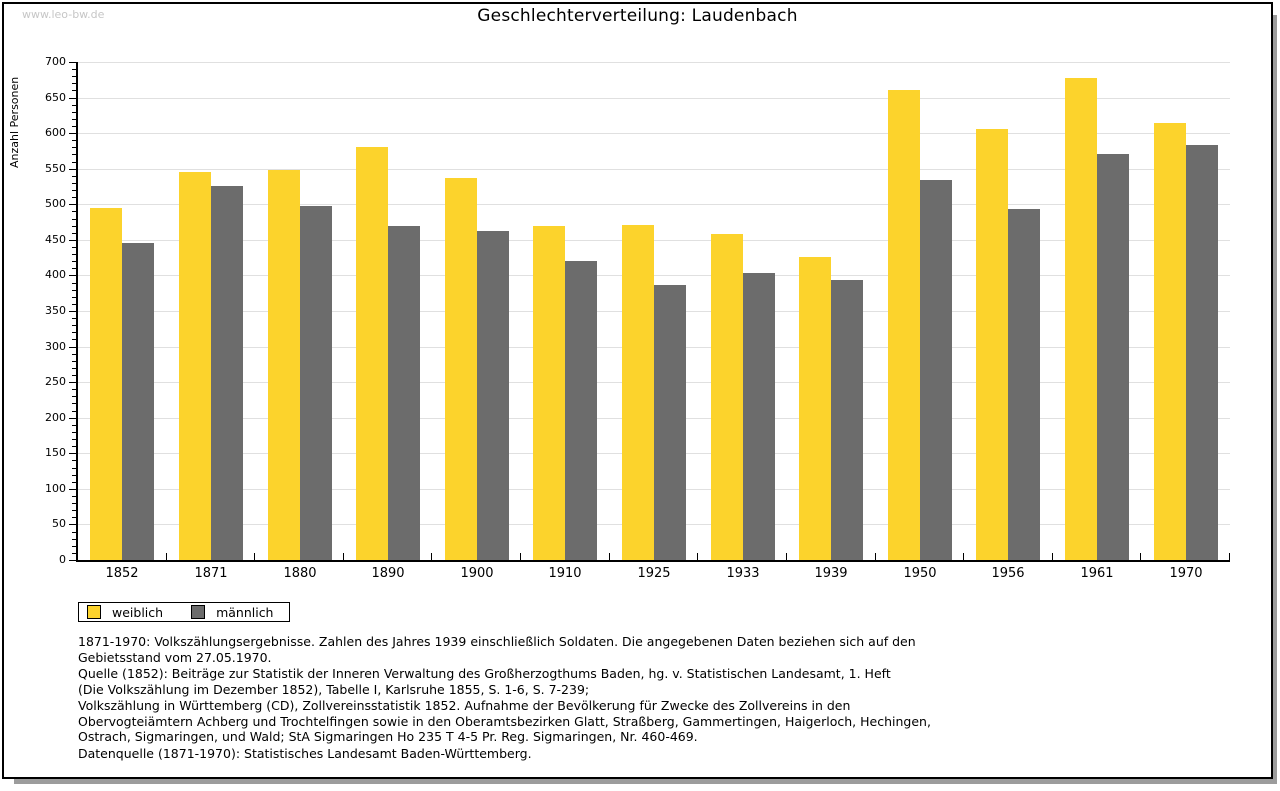 This screenshot has width=1280, height=791. What do you see at coordinates (94, 612) in the screenshot?
I see `legend-swatch-weiblich` at bounding box center [94, 612].